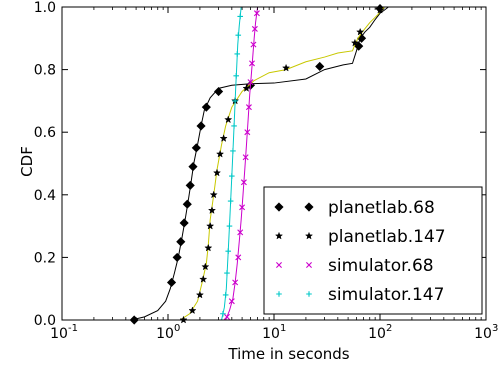 The image size is (503, 369). I want to click on legend-label: planetlab.147, so click(387, 237).